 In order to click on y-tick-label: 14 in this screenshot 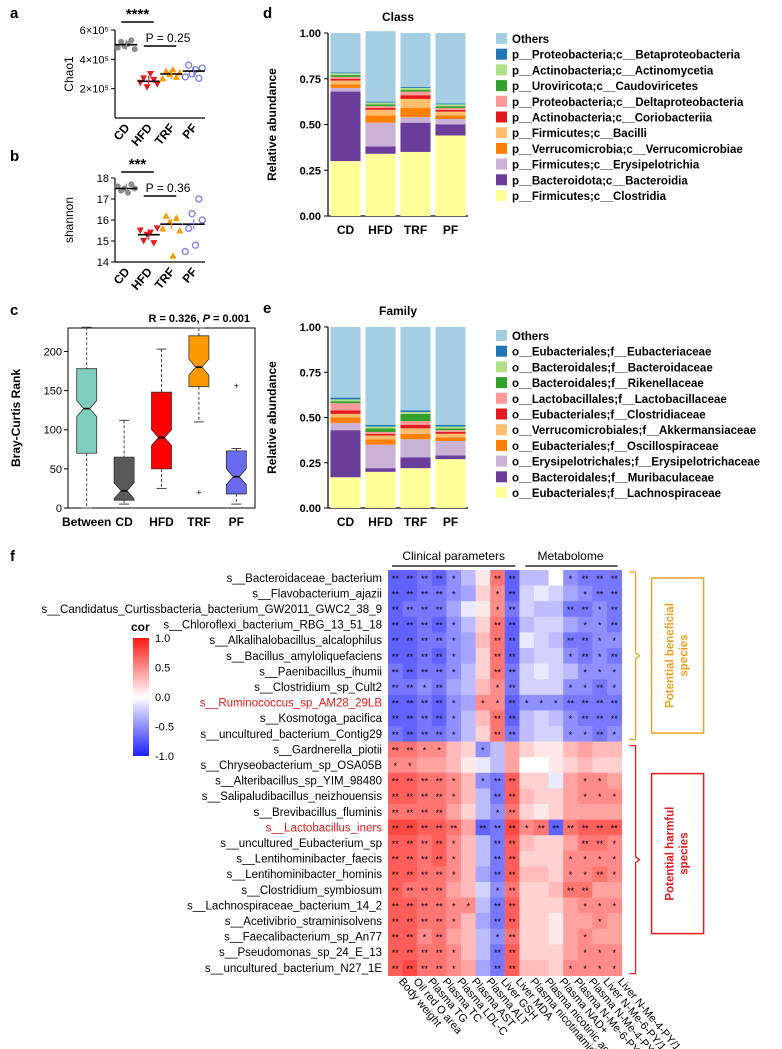, I will do `click(103, 263)`.